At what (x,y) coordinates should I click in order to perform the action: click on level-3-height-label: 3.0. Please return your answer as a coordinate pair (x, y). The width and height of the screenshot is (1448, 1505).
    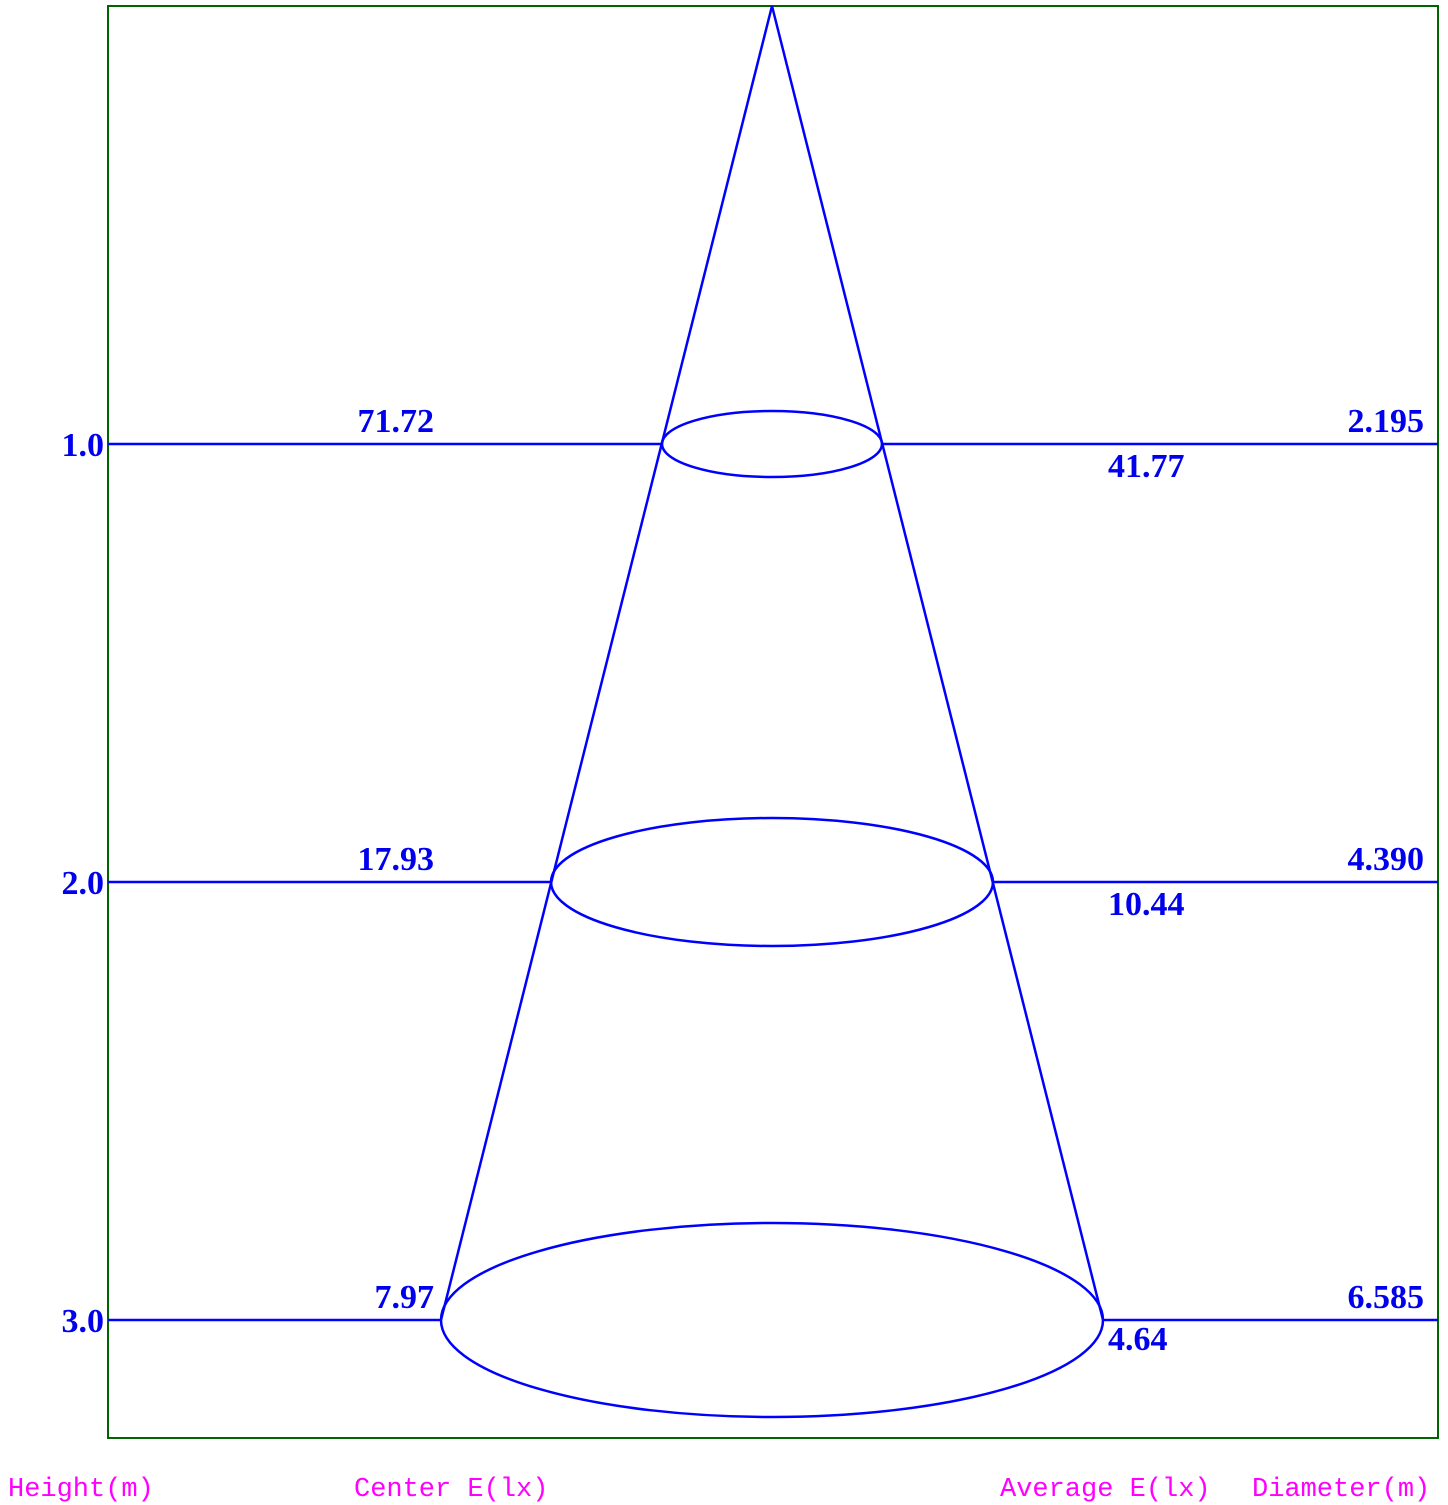
    Looking at the image, I should click on (83, 1321).